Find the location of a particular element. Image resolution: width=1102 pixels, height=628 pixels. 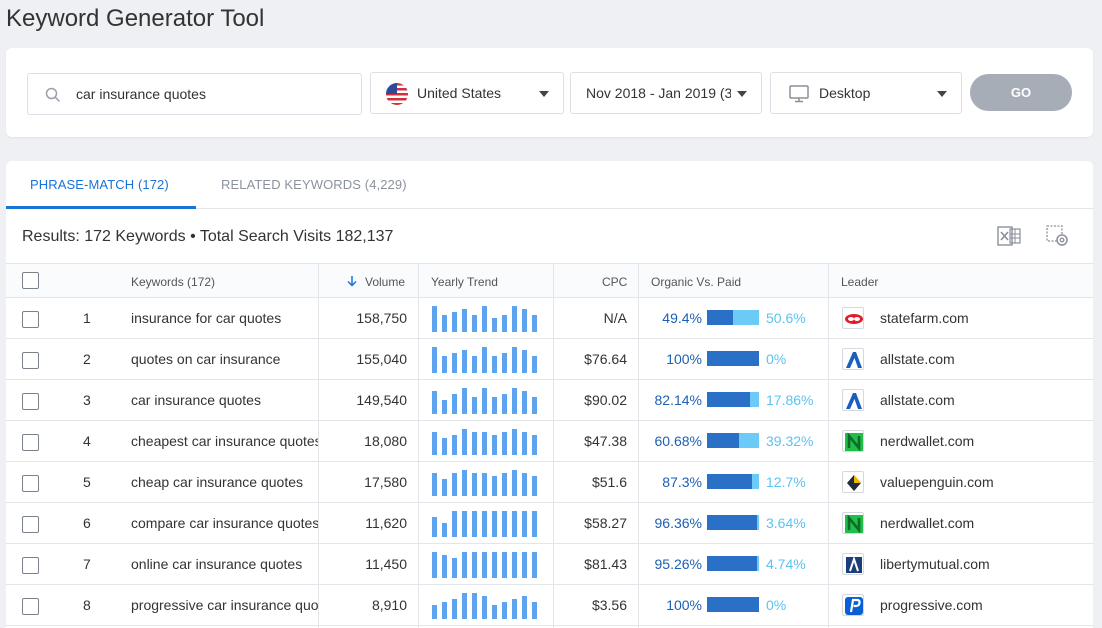

select-all-checkbox is located at coordinates (30, 280).